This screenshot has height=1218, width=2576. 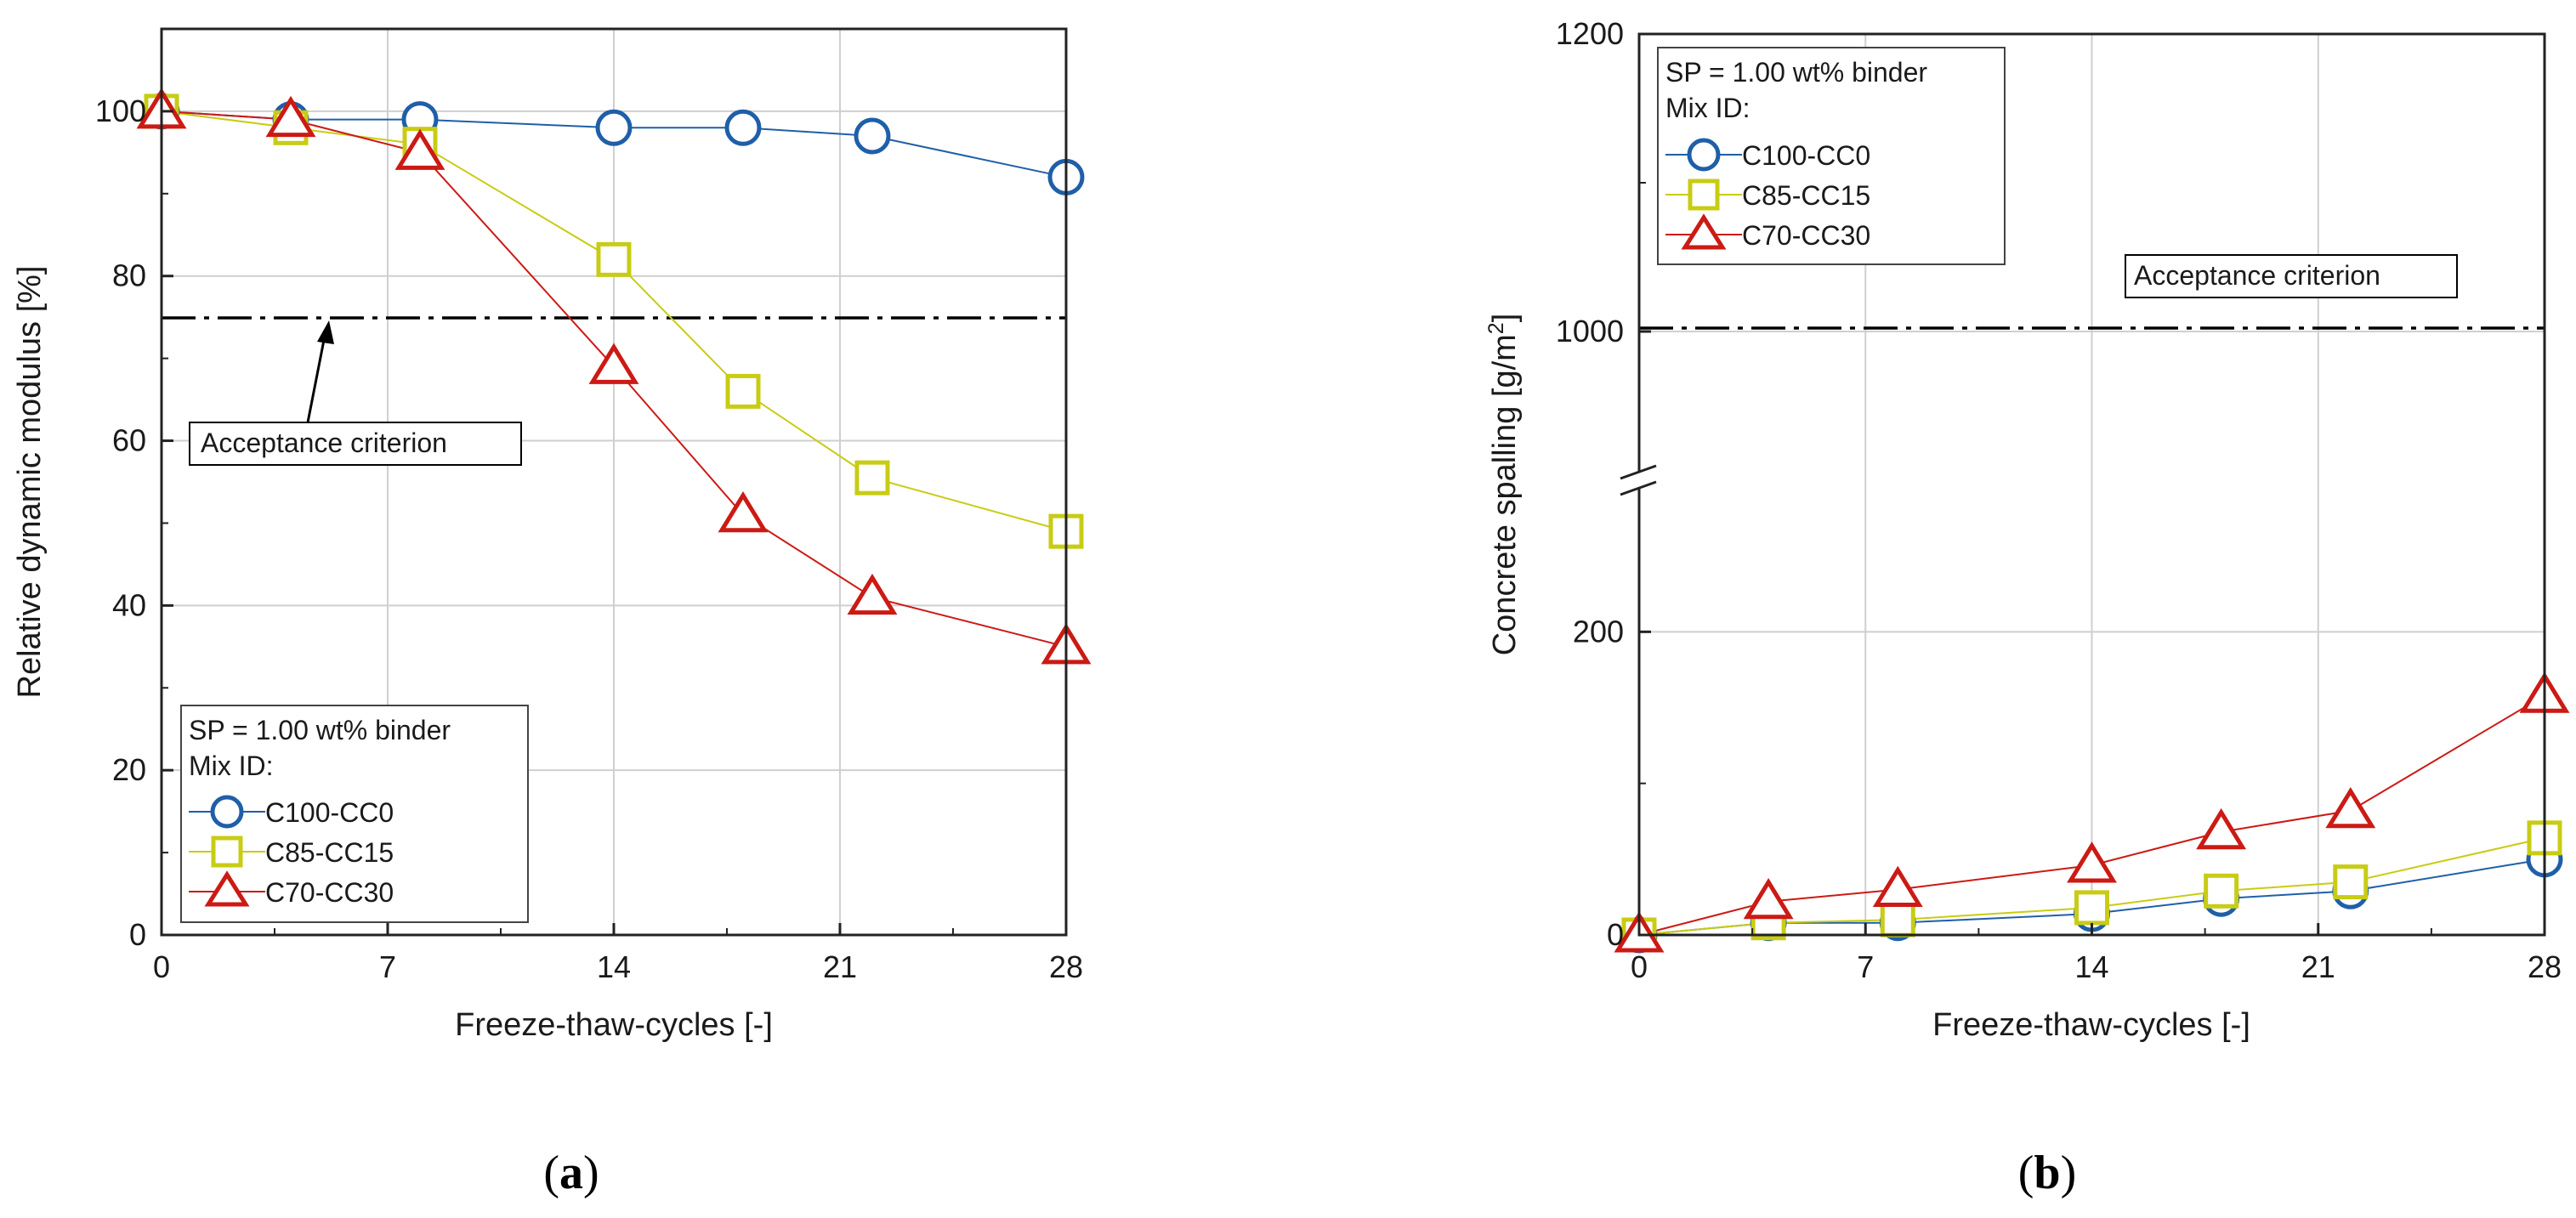 What do you see at coordinates (388, 966) in the screenshot?
I see `chart-a-xtick-label: 7` at bounding box center [388, 966].